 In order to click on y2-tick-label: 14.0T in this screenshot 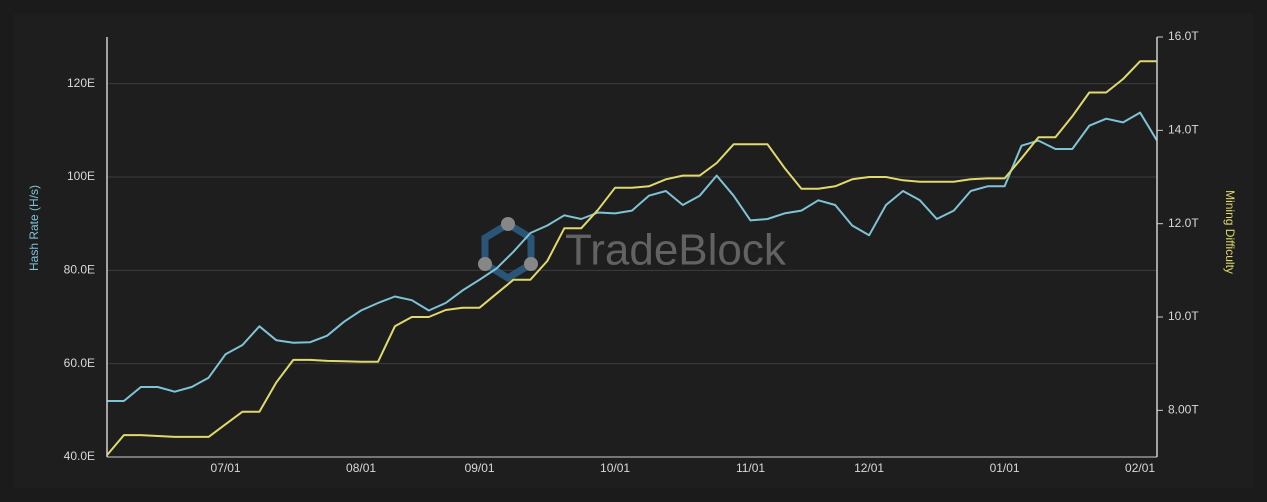, I will do `click(1183, 130)`.